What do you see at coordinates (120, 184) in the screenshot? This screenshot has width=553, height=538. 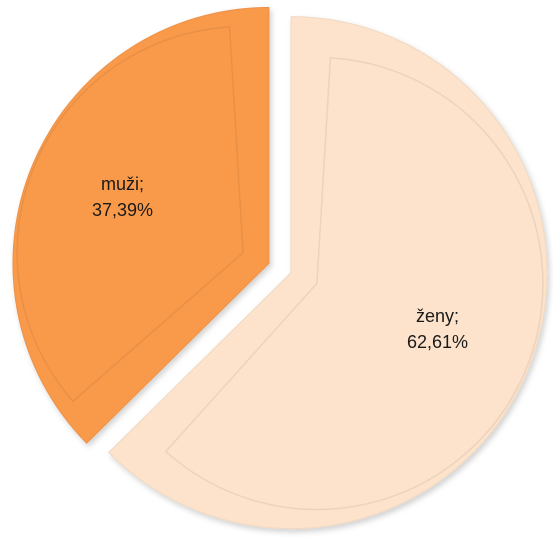 I see `category-label: muži` at bounding box center [120, 184].